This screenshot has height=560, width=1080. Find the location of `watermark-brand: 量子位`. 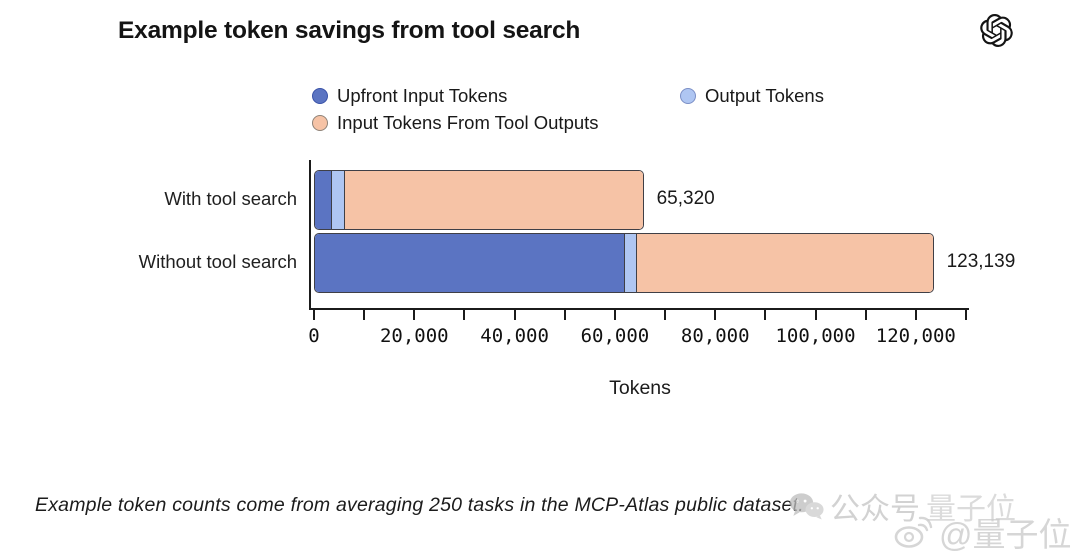

watermark-brand: 量子位 is located at coordinates (971, 509).